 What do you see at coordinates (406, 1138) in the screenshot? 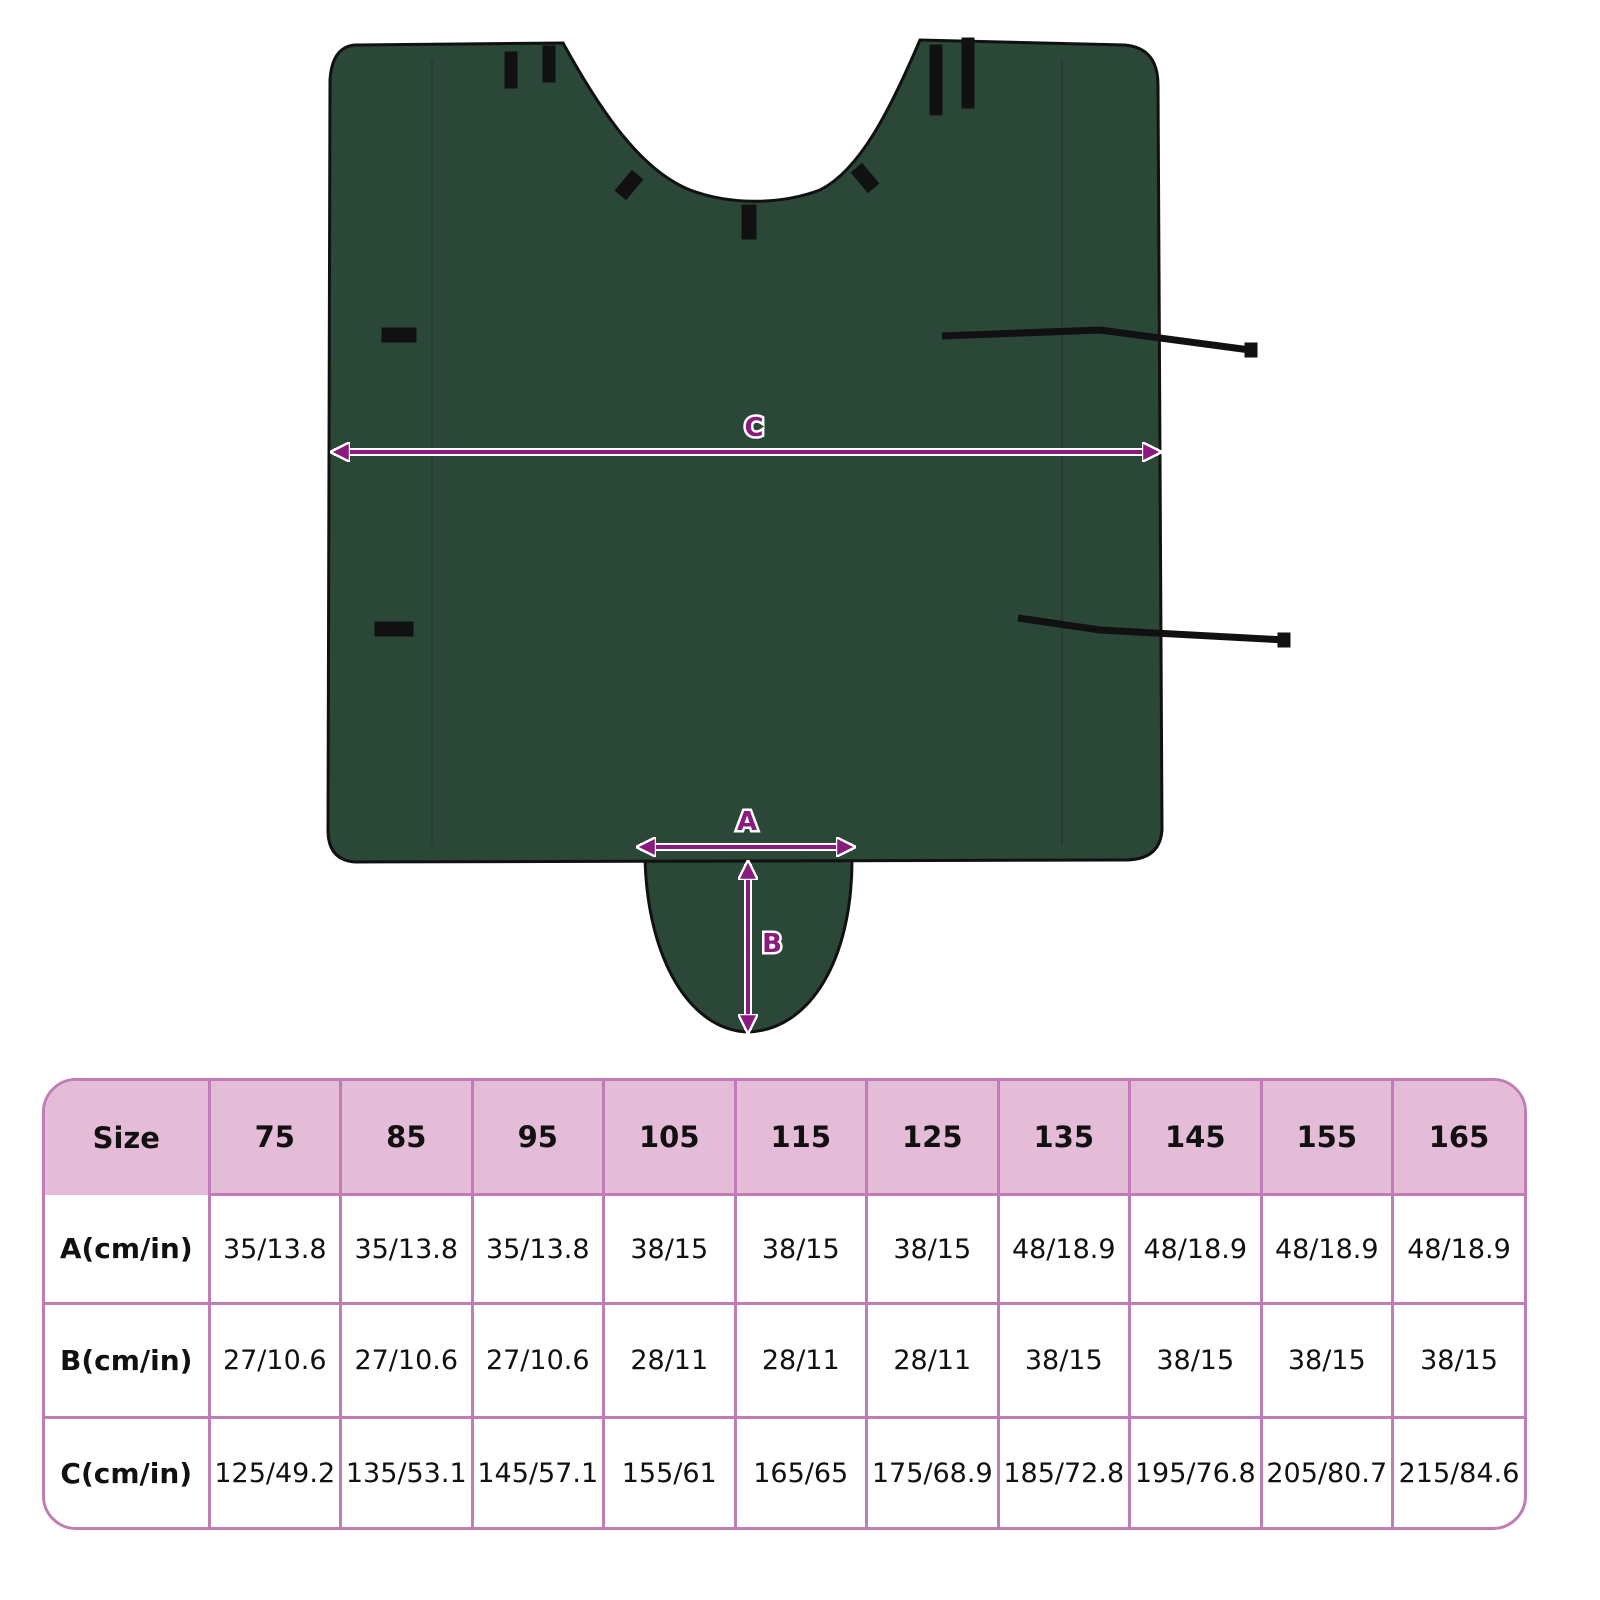
I see `header-size-85: 85` at bounding box center [406, 1138].